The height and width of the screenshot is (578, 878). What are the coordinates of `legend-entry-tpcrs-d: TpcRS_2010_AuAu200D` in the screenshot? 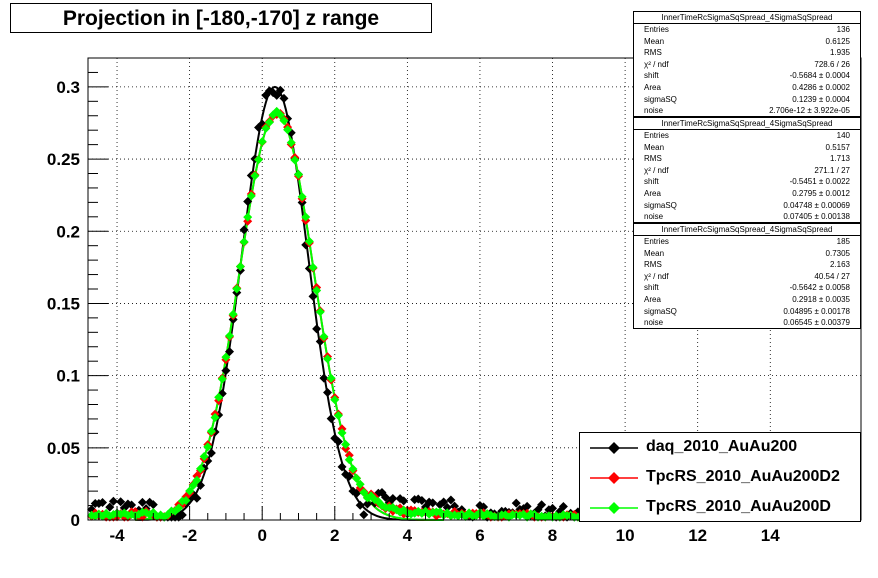 It's located at (720, 508).